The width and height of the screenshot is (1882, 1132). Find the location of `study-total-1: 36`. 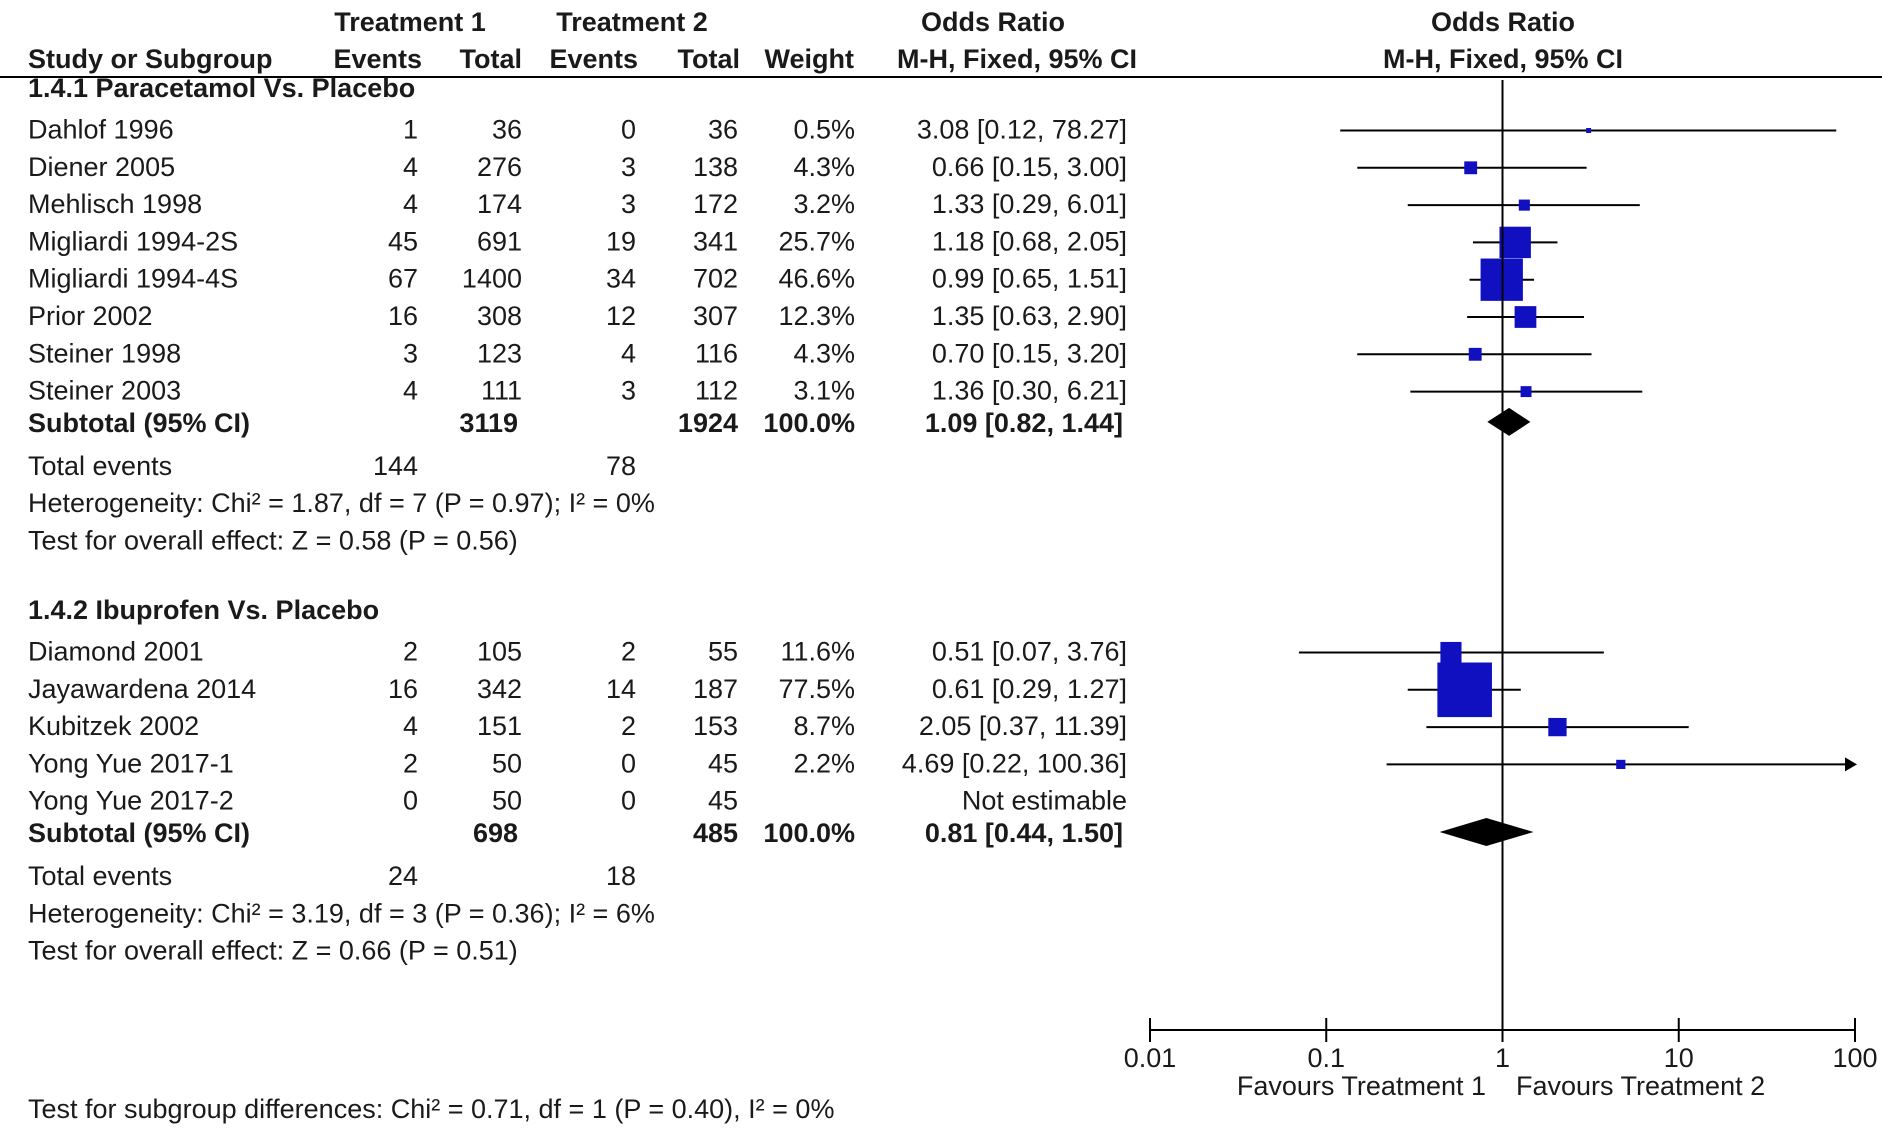

study-total-1: 36 is located at coordinates (507, 130).